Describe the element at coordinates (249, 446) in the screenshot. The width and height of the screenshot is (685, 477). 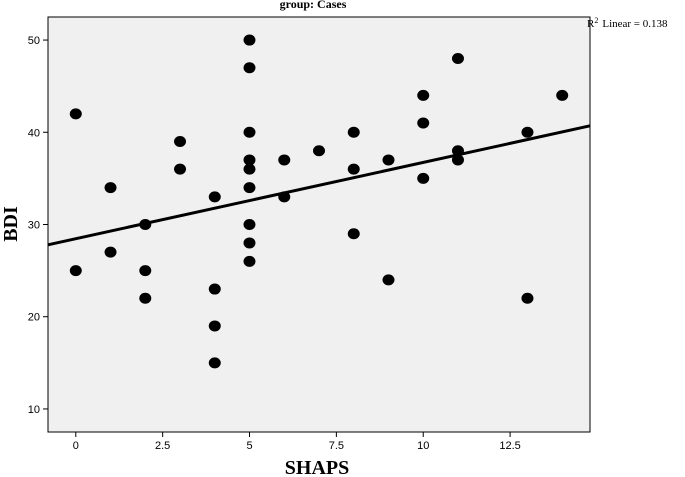
I see `x-tick-label: 5` at that location.